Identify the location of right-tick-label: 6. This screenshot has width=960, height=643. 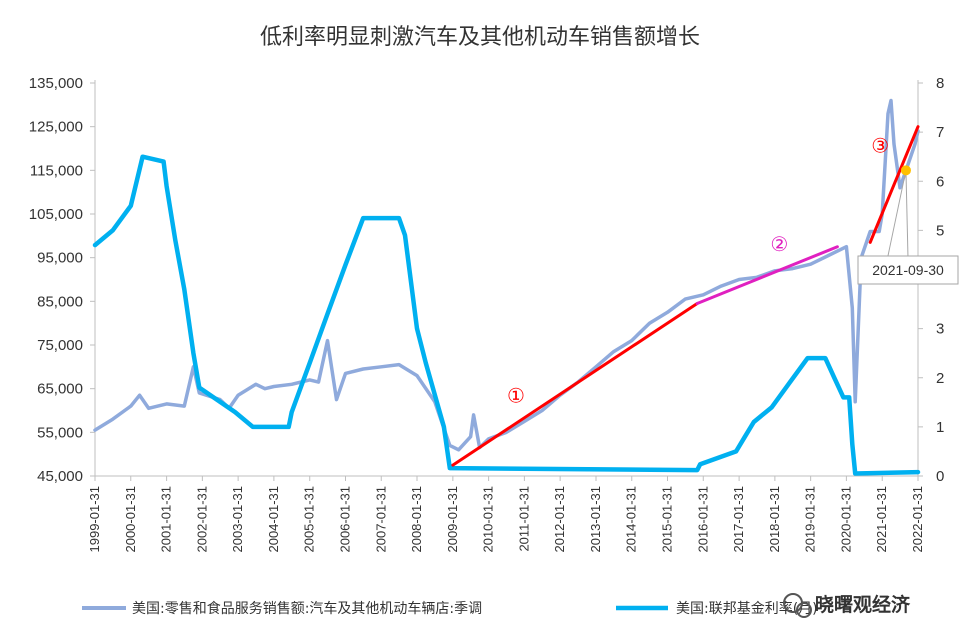
(940, 181).